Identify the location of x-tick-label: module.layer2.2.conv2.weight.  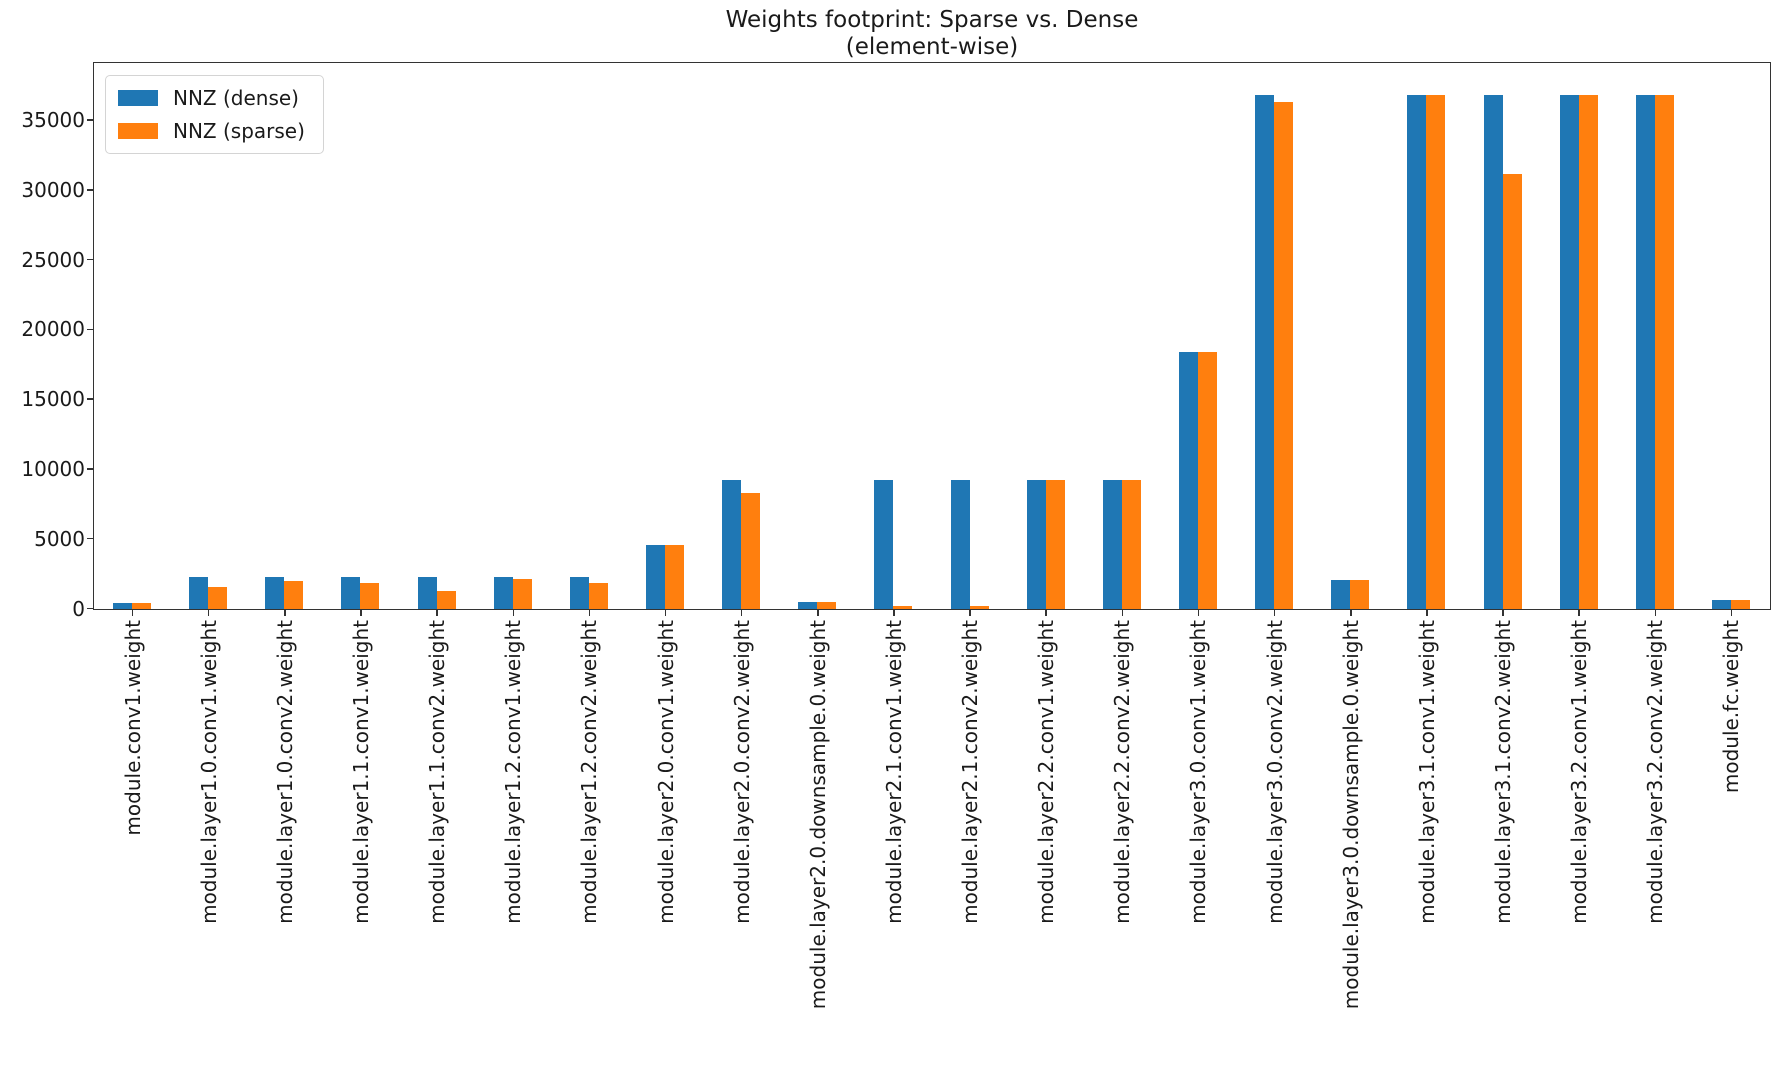
(1122, 772).